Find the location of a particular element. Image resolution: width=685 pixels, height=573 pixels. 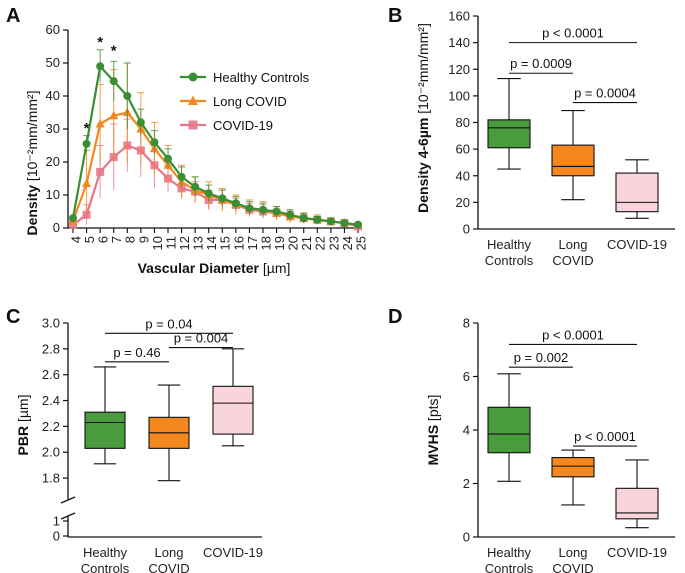

x-tick-label: 25 is located at coordinates (360, 243).